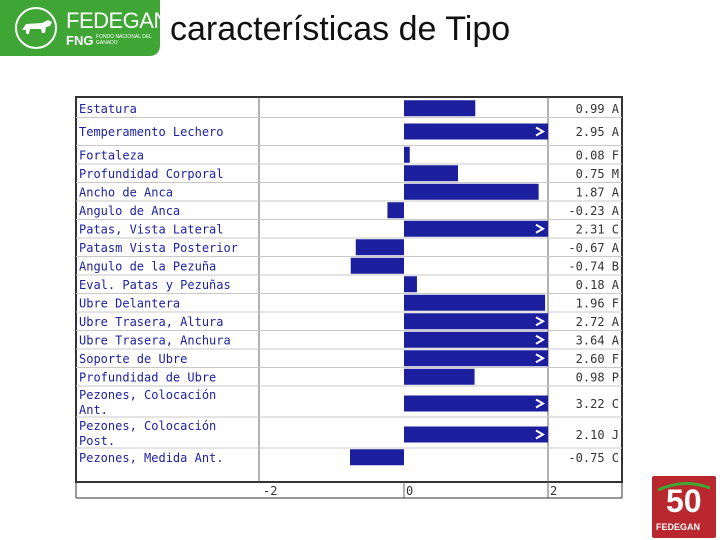  Describe the element at coordinates (593, 458) in the screenshot. I see `row-value: -0.75 C` at that location.